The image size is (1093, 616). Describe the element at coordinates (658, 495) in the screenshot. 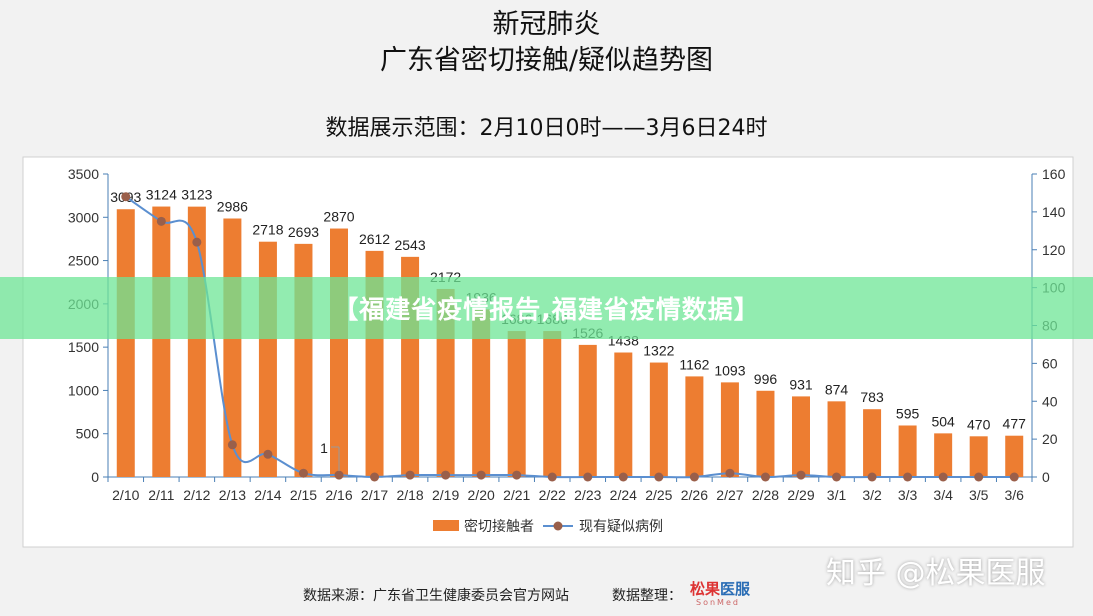

I see `x-tick-label: 2/25` at that location.